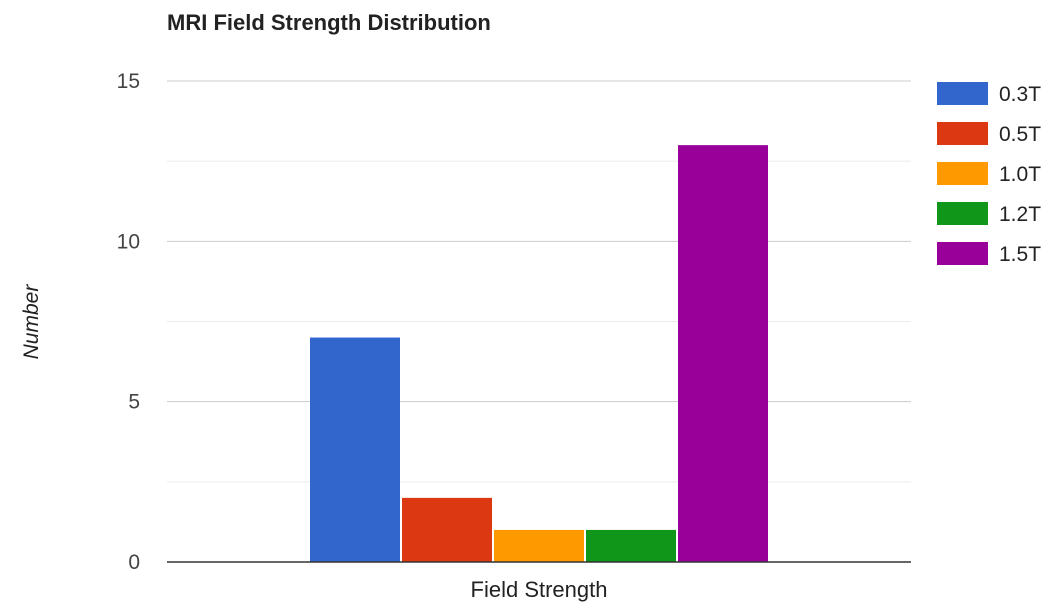  I want to click on bar-1-2t, so click(631, 545).